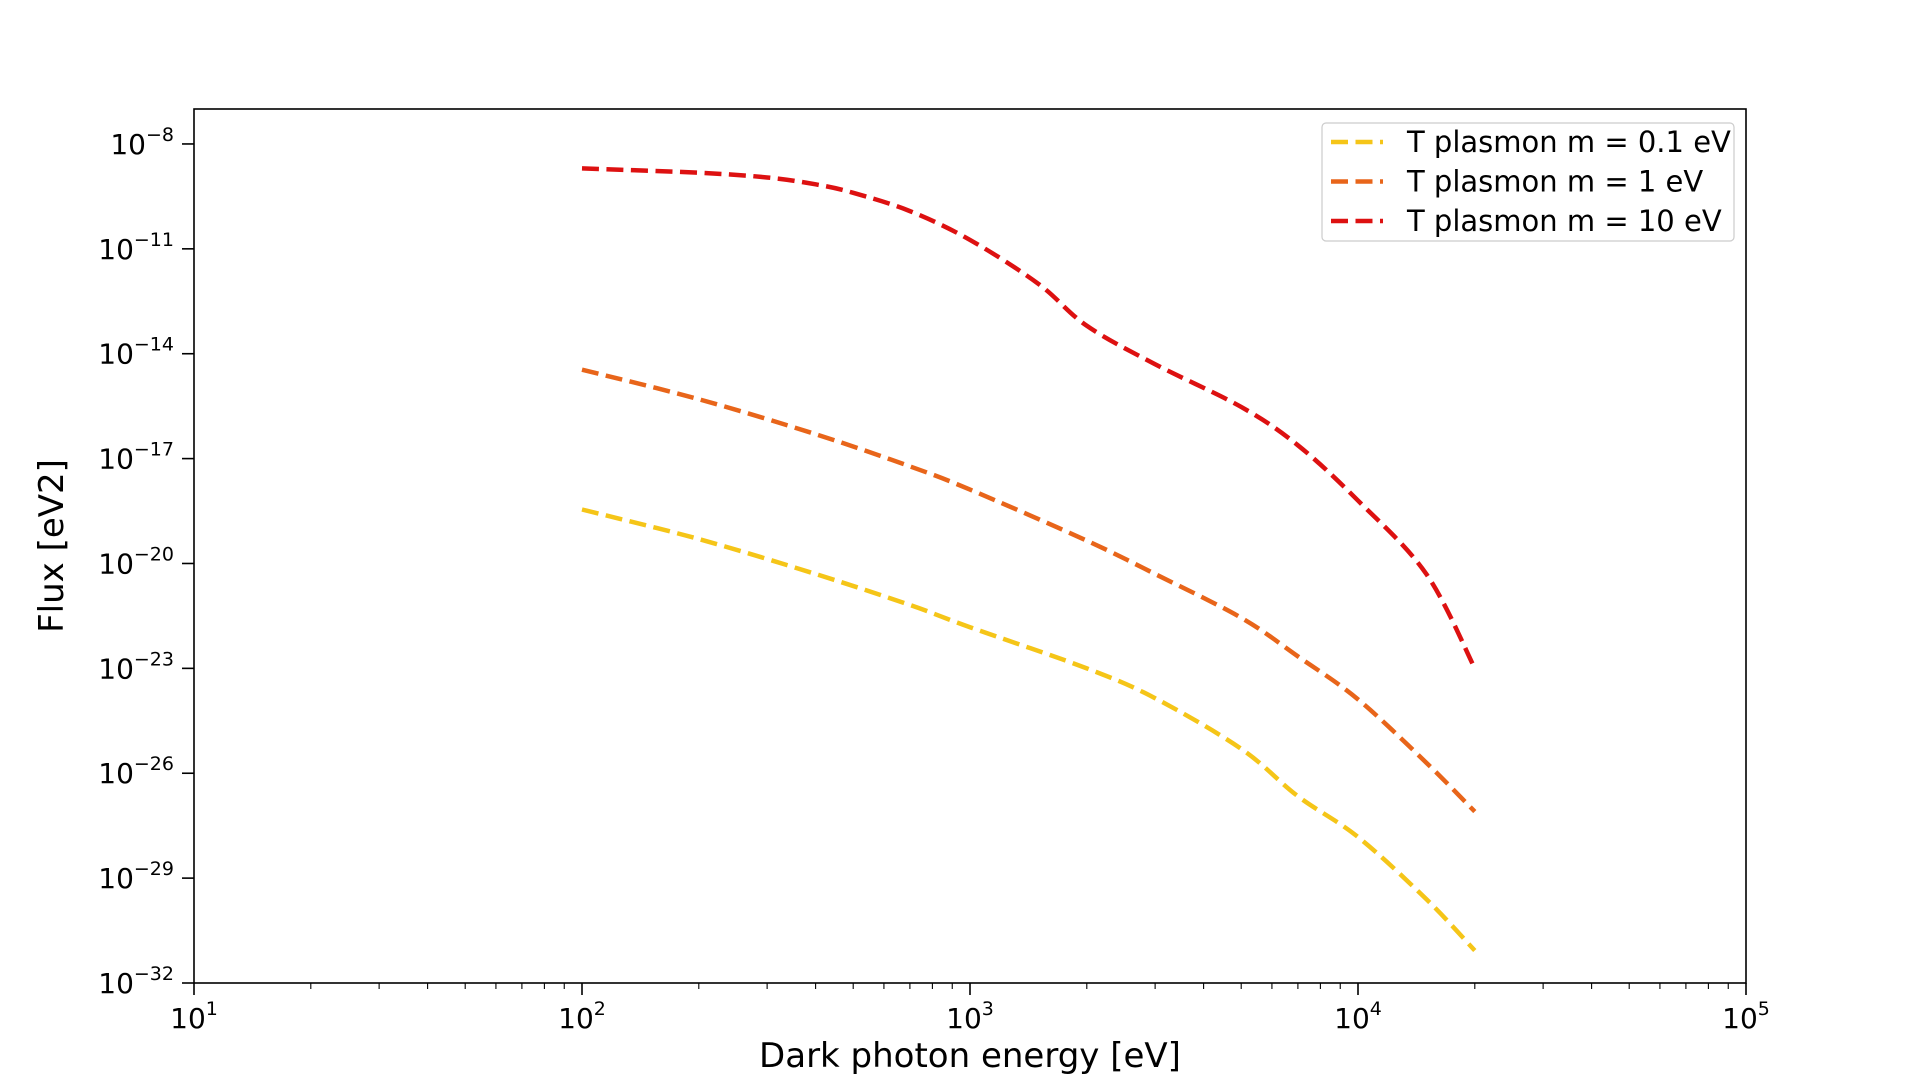 The width and height of the screenshot is (1920, 1080). I want to click on y-tick-label: 10−17, so click(136, 457).